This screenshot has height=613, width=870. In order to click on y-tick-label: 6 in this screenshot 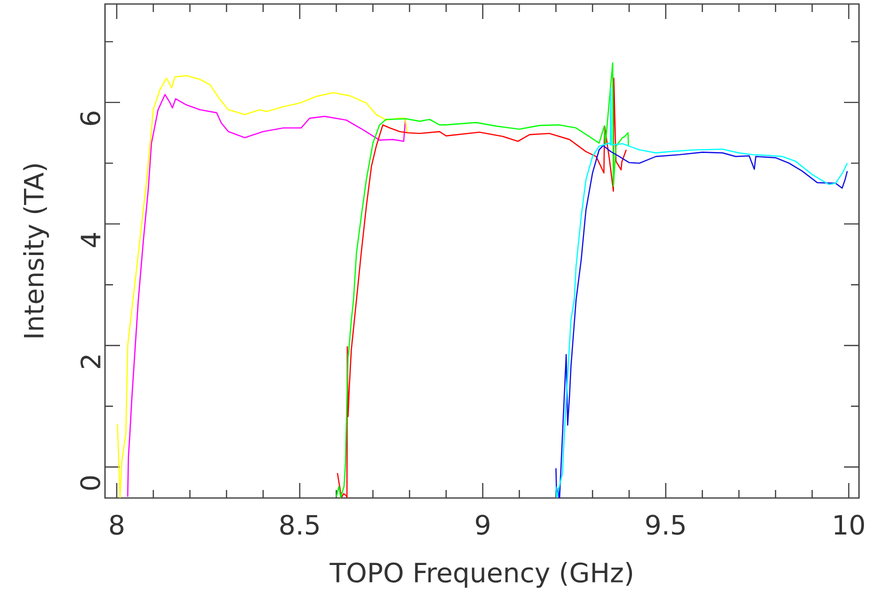, I will do `click(90, 119)`.